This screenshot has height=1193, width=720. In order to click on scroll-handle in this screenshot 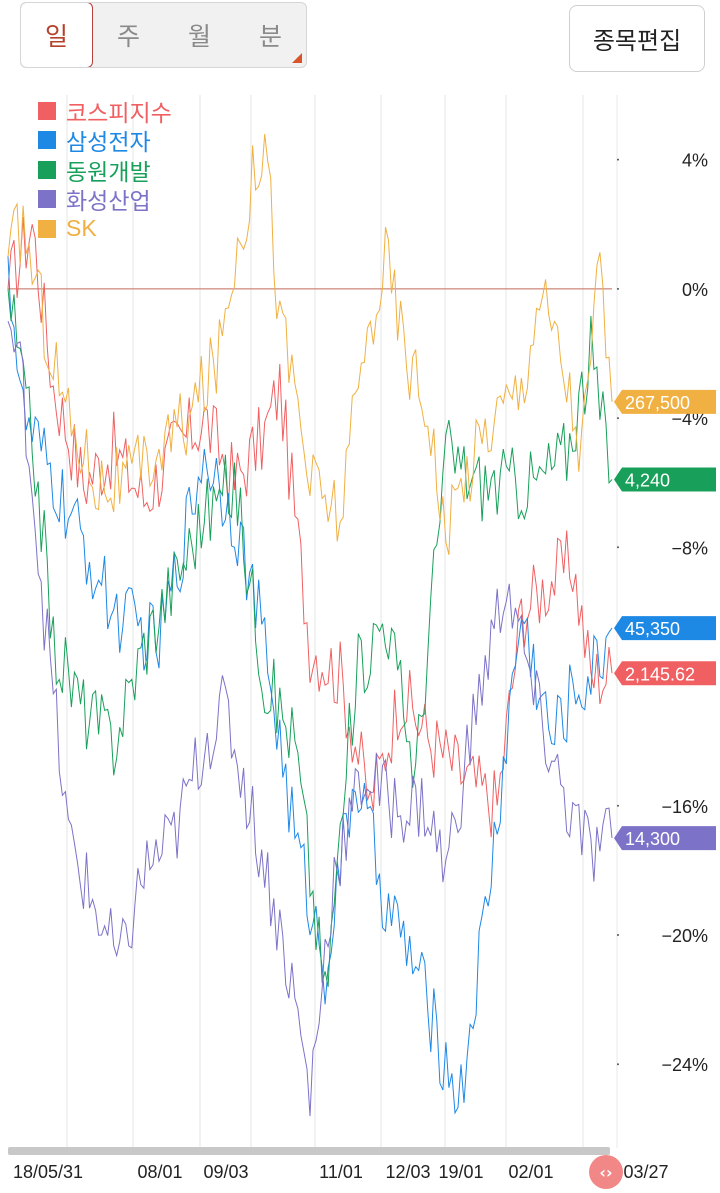, I will do `click(606, 1172)`.